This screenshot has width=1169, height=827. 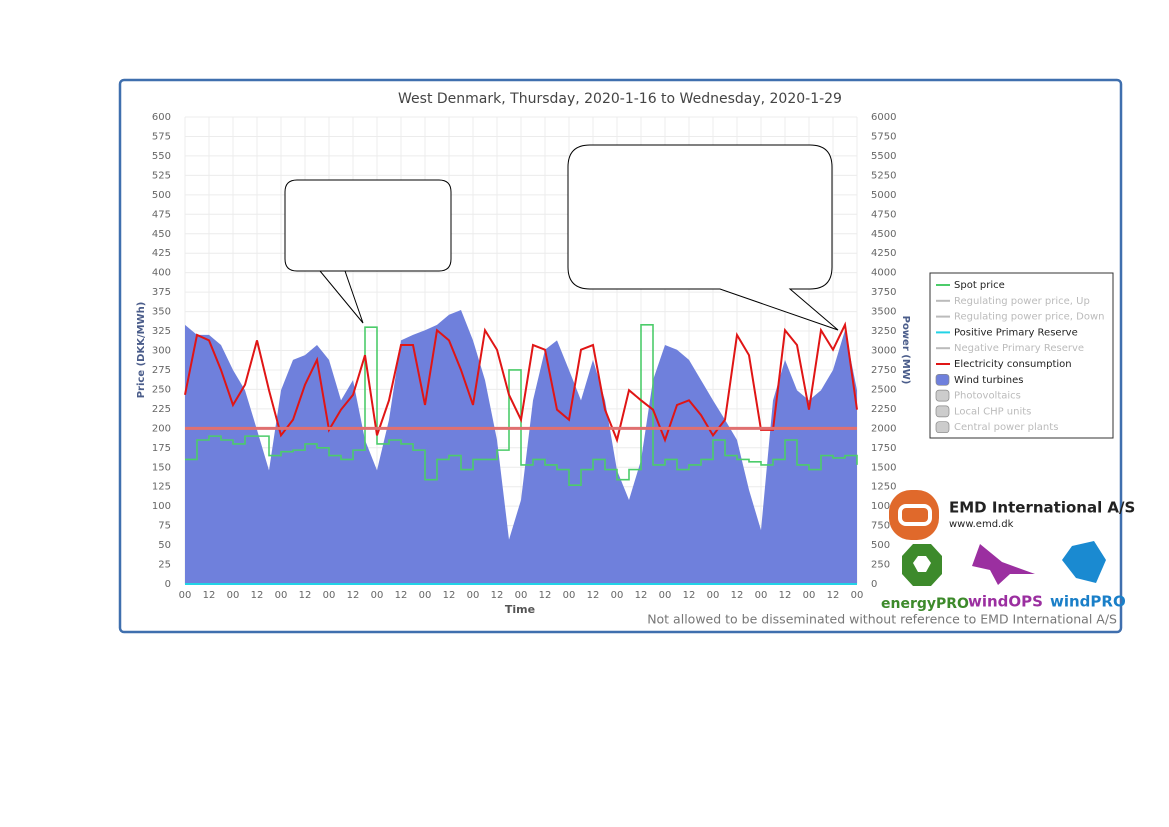 What do you see at coordinates (161, 273) in the screenshot?
I see `y-tick-label: 400` at bounding box center [161, 273].